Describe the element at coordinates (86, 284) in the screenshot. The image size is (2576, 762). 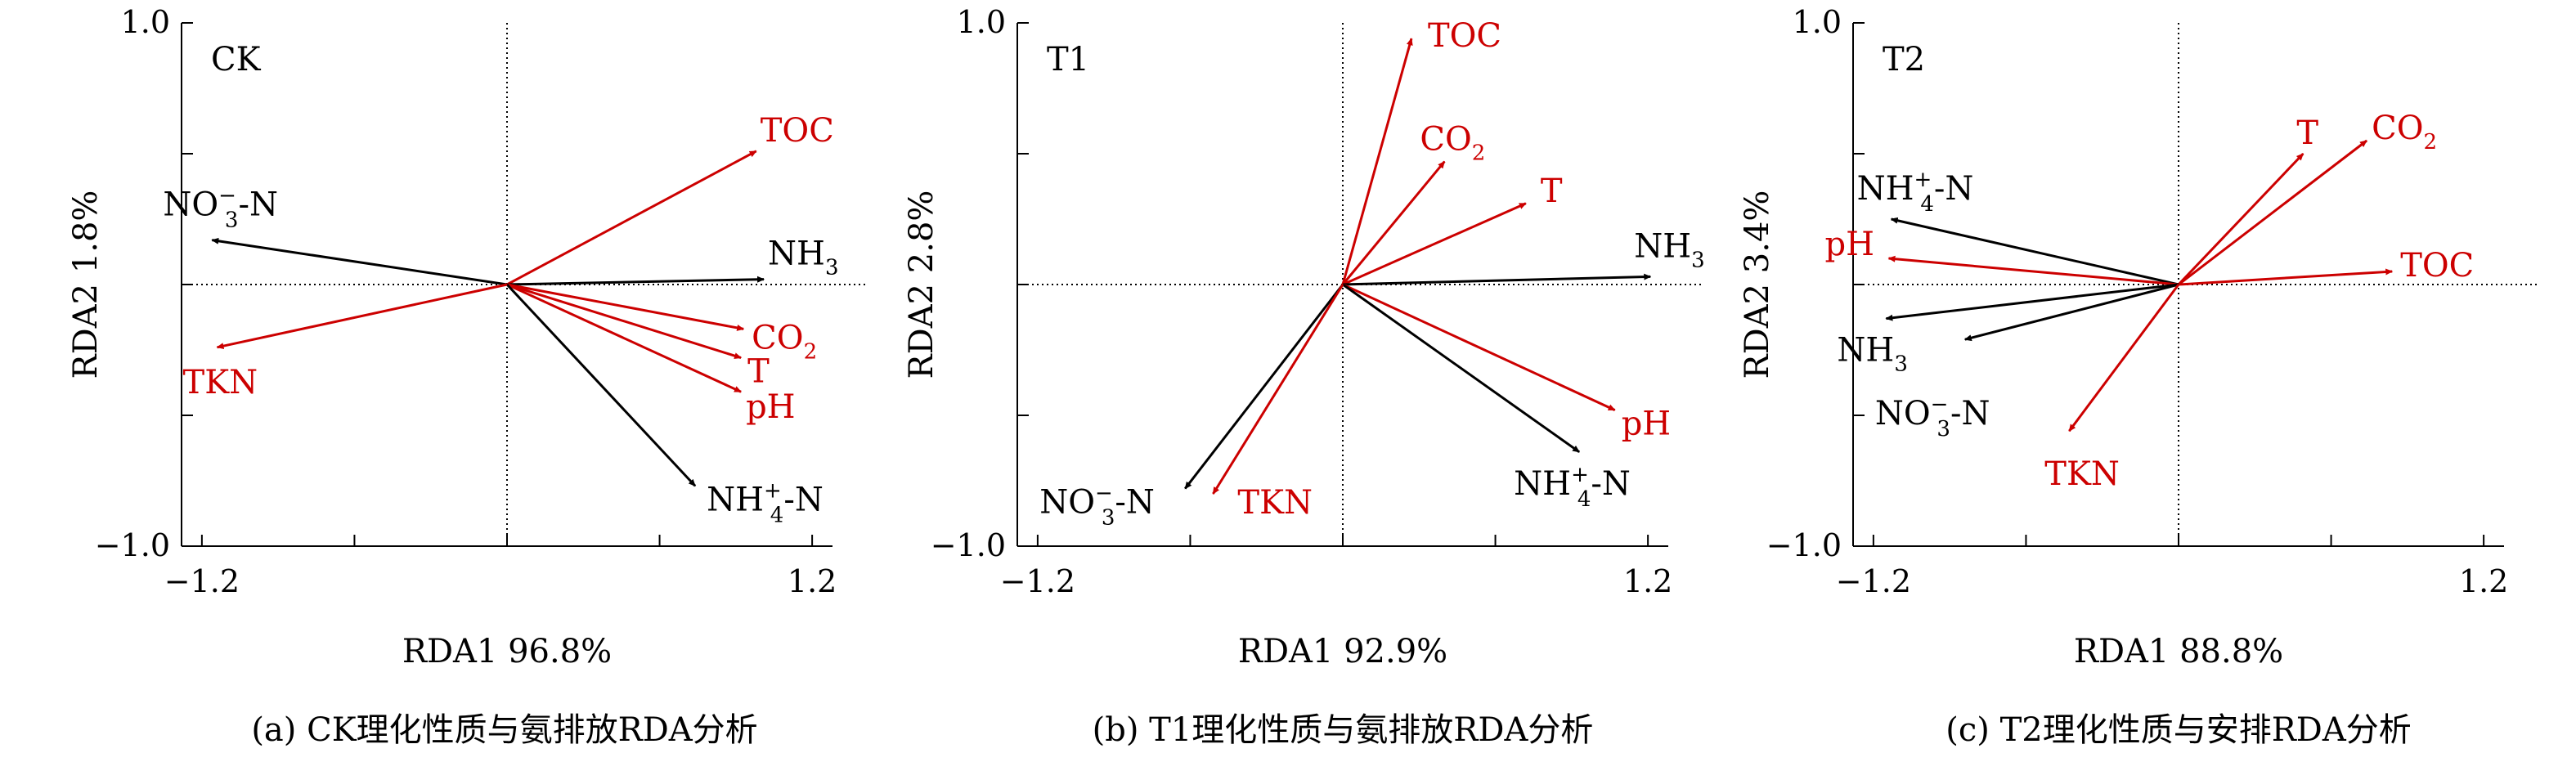
I see `y-axis-title: RDA2 1.8%` at that location.